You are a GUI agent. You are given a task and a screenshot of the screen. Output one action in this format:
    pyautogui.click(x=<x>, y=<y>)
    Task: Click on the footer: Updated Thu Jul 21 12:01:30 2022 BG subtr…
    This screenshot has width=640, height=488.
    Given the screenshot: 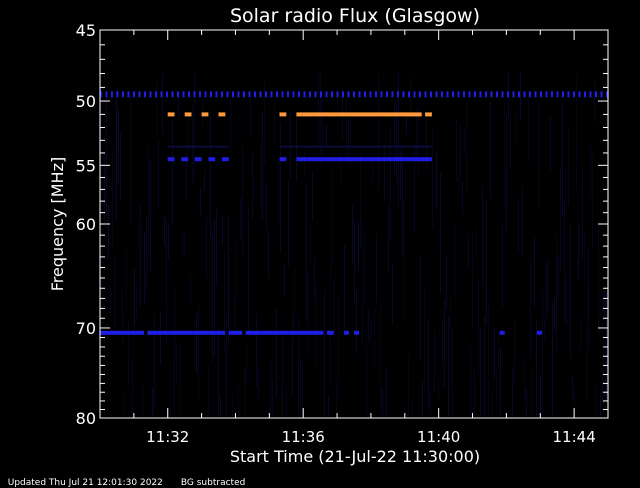 What is the action you would take?
    pyautogui.click(x=132, y=478)
    